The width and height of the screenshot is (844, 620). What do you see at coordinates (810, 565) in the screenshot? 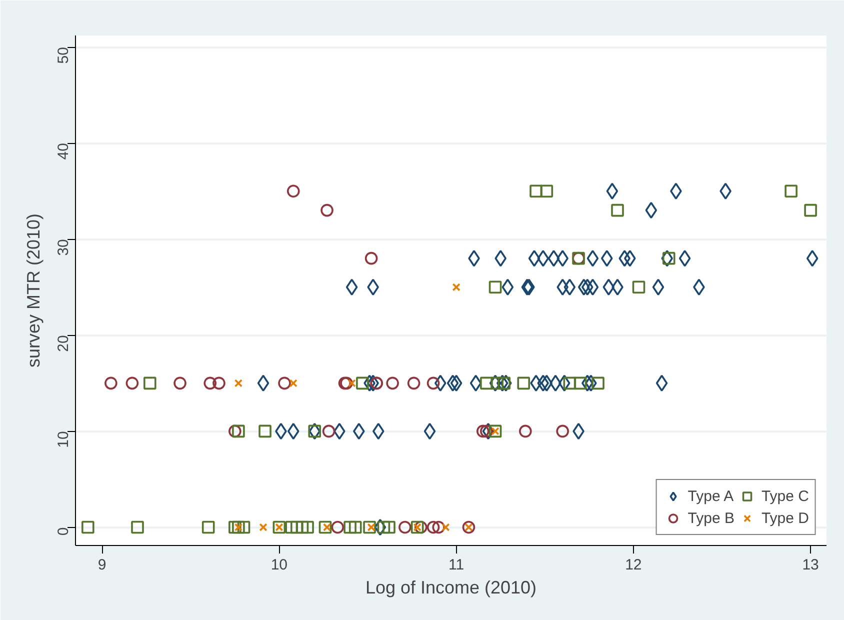
I see `x-tick-label: 13` at bounding box center [810, 565].